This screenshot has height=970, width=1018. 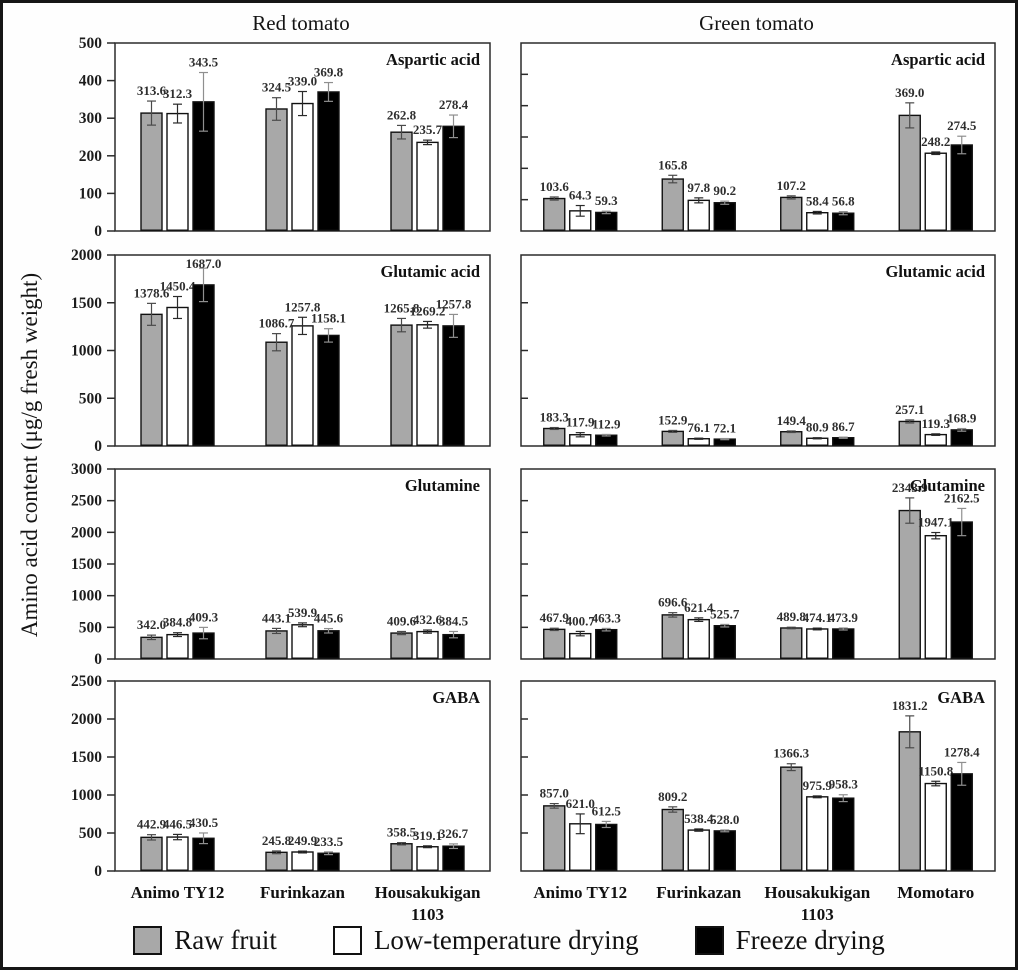 I want to click on legend-item-low-temperature-drying: Low-temperature drying, so click(x=485, y=939).